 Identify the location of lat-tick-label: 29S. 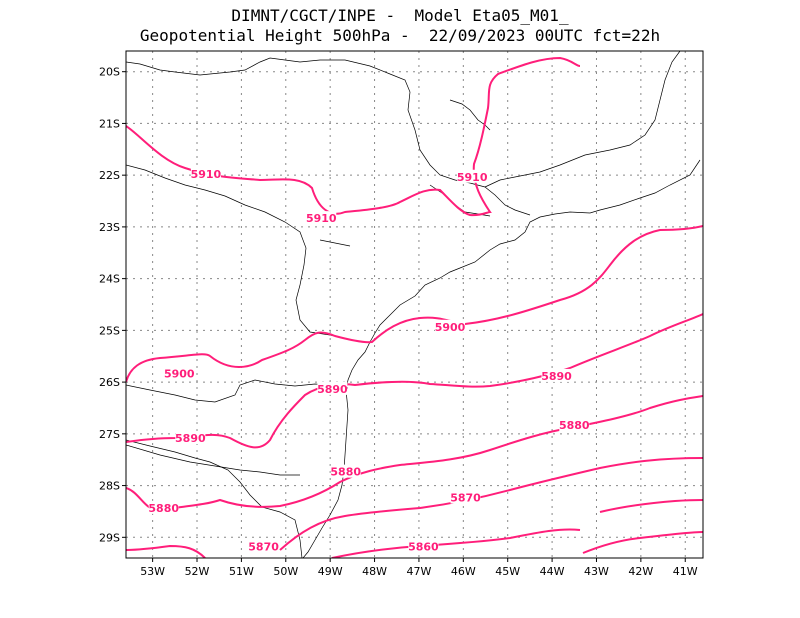
(109, 537).